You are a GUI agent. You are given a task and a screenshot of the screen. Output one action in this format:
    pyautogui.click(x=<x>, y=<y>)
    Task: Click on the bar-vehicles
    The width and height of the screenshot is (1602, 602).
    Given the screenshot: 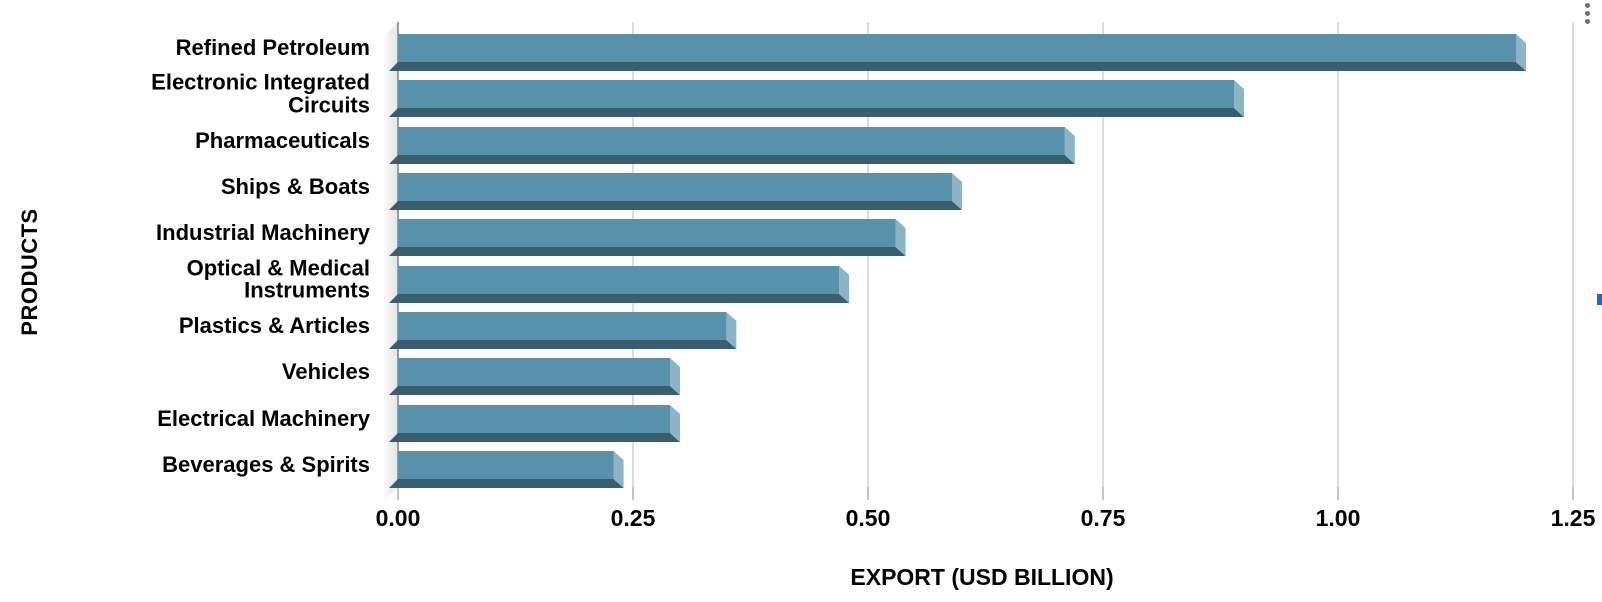 What is the action you would take?
    pyautogui.click(x=534, y=377)
    